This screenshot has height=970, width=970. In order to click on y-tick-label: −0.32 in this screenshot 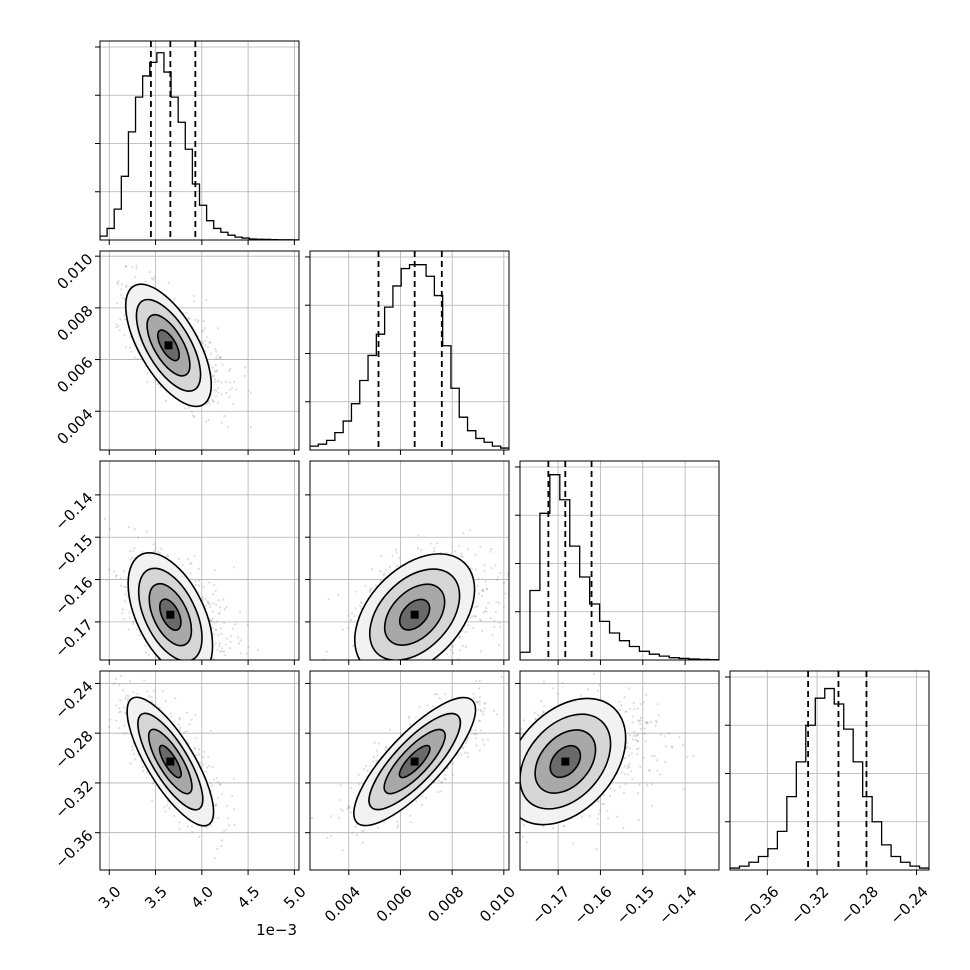, I will do `click(73, 799)`.